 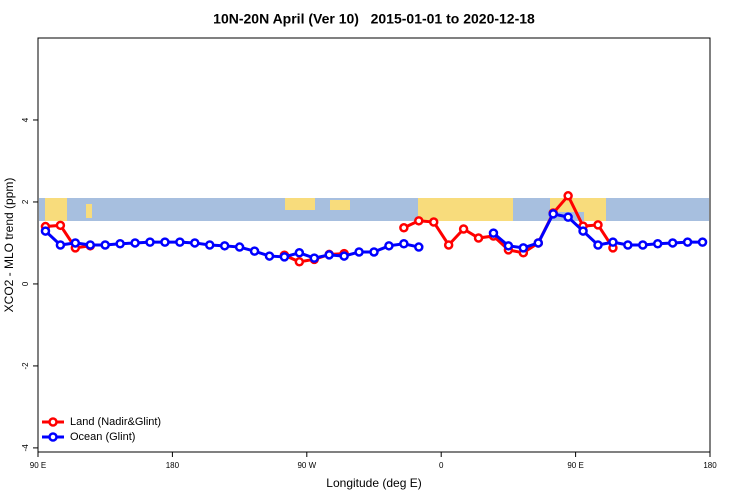 I want to click on map-band, so click(x=374, y=209).